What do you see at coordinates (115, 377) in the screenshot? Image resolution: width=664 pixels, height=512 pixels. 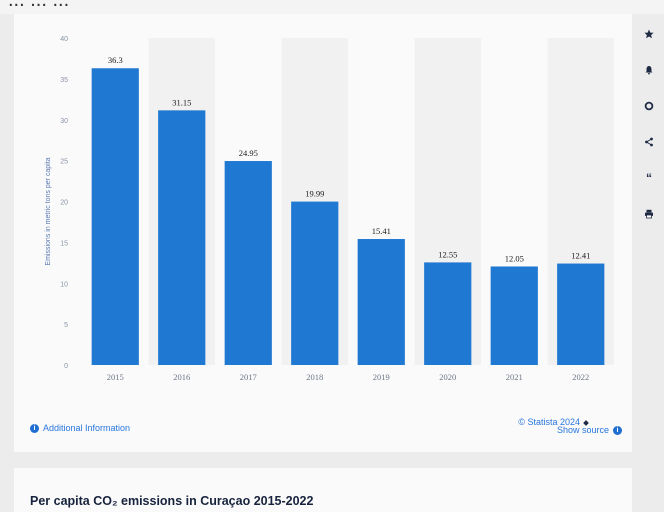 I see `x-tick-label: 2015` at bounding box center [115, 377].